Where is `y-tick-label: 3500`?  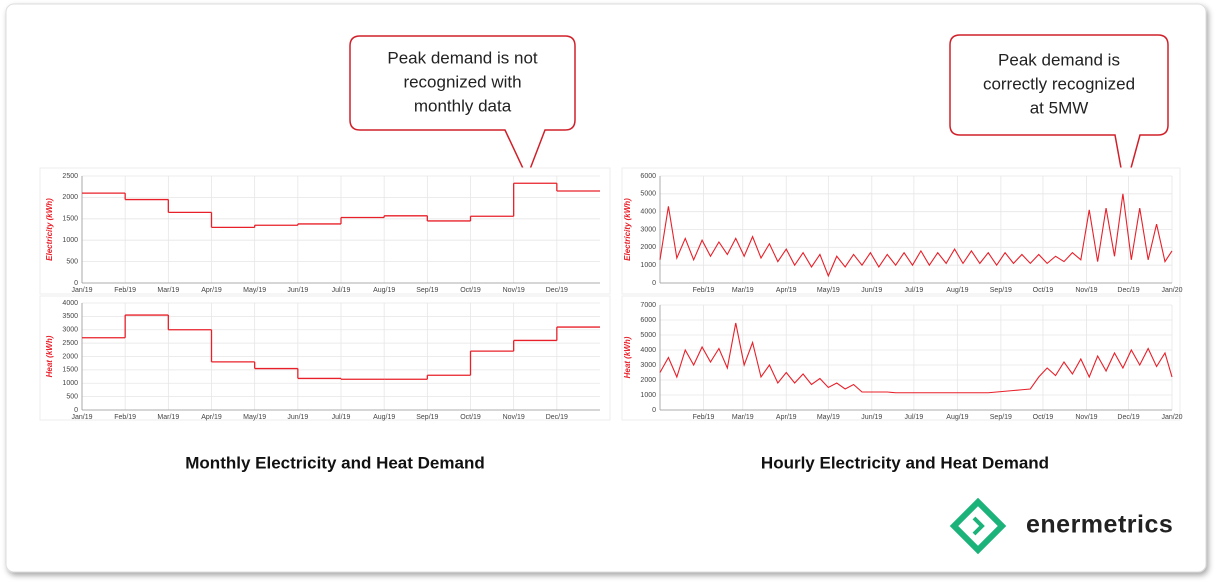
y-tick-label: 3500 is located at coordinates (70, 316).